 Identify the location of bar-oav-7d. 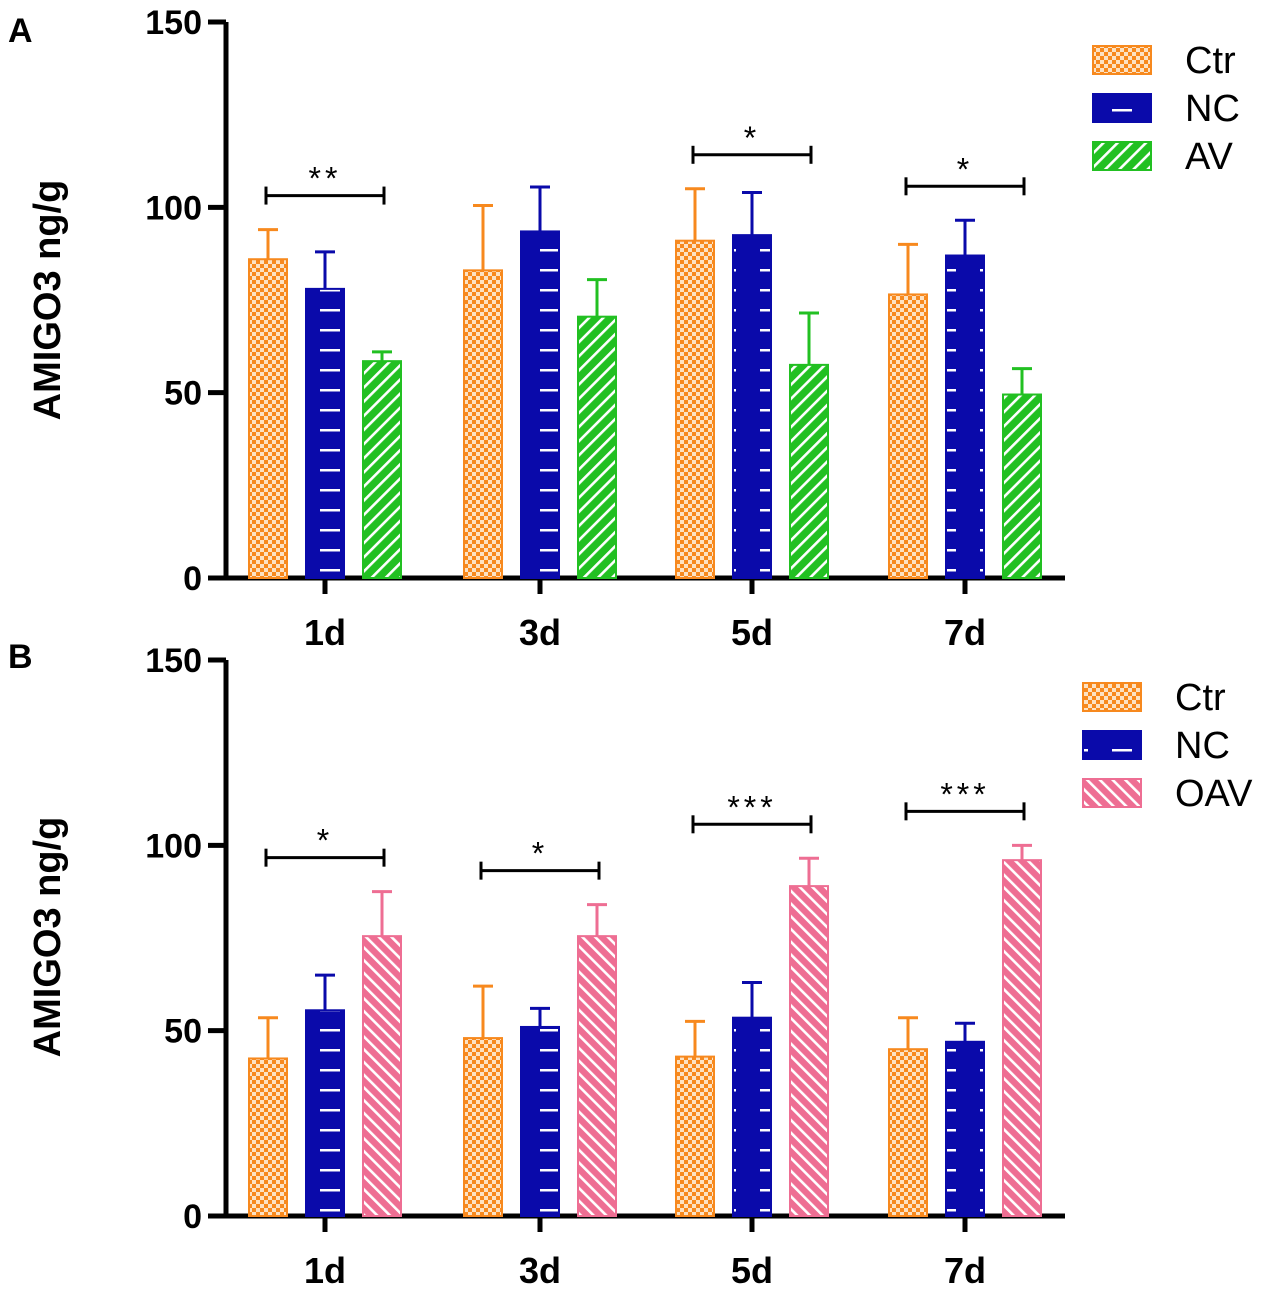
(1022, 1038).